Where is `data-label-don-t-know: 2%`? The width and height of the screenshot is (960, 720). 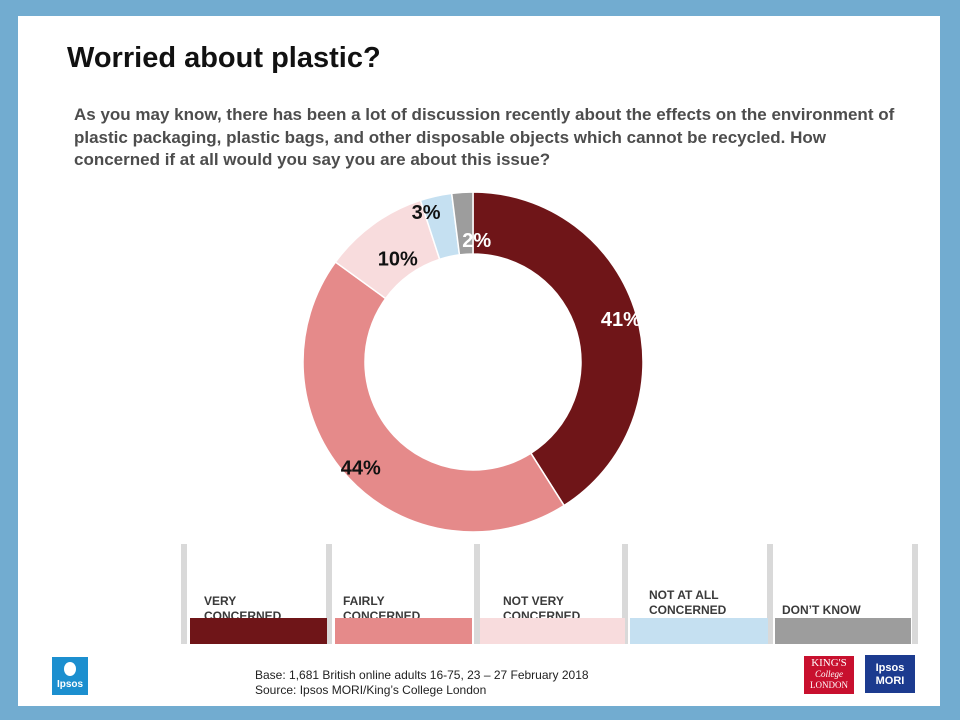
data-label-don-t-know: 2% is located at coordinates (476, 241).